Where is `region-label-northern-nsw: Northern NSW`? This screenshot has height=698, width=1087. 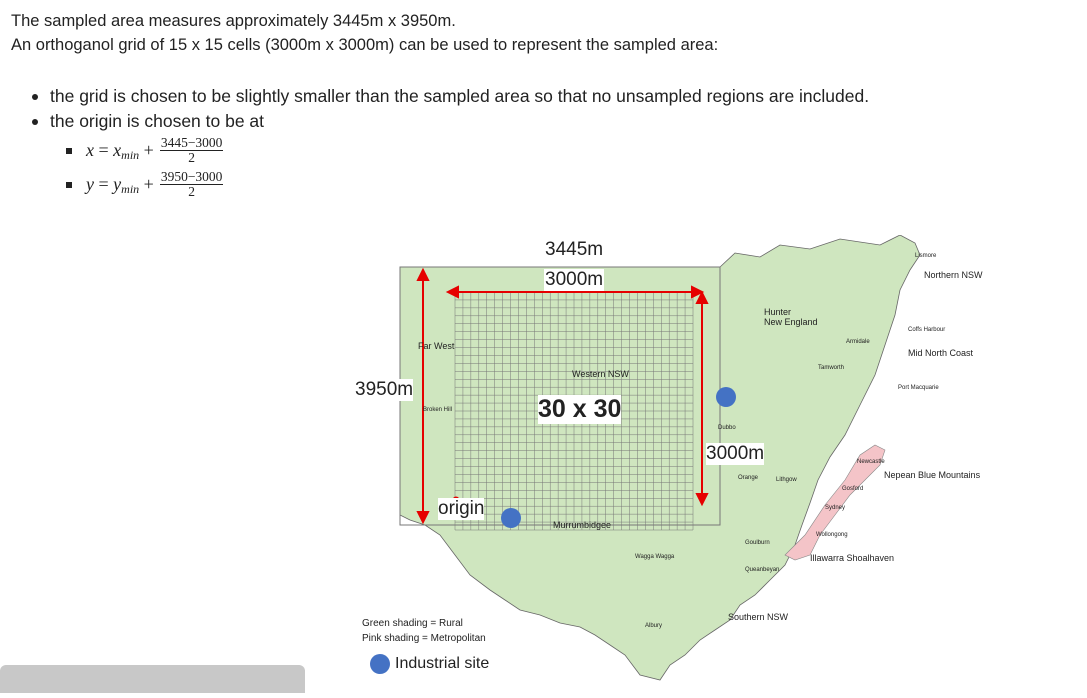
region-label-northern-nsw: Northern NSW is located at coordinates (953, 275).